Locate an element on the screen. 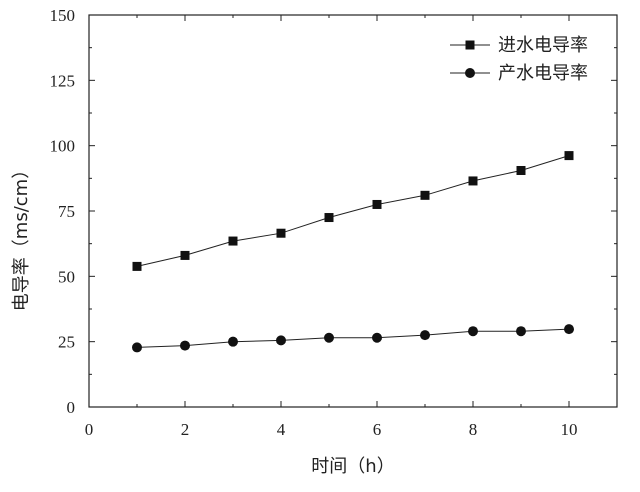 This screenshot has height=492, width=640. x-tick-label: 8 is located at coordinates (473, 429).